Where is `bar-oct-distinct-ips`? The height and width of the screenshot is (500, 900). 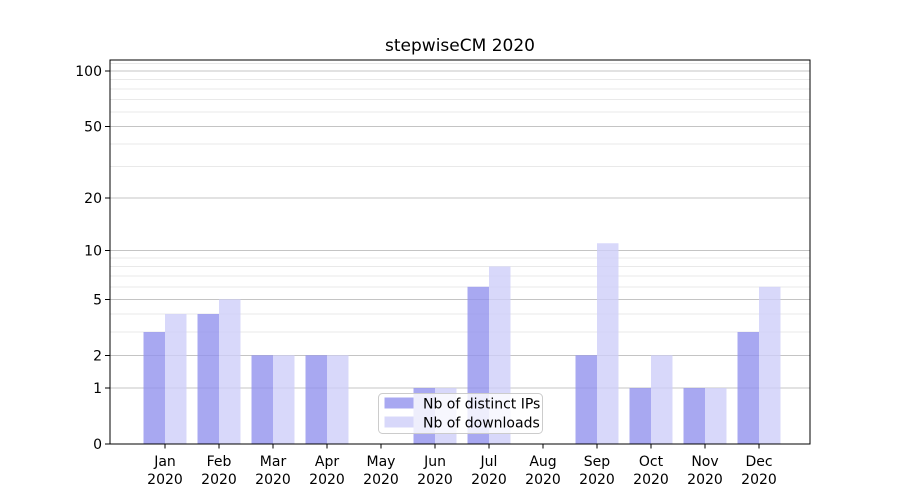 bar-oct-distinct-ips is located at coordinates (640, 416).